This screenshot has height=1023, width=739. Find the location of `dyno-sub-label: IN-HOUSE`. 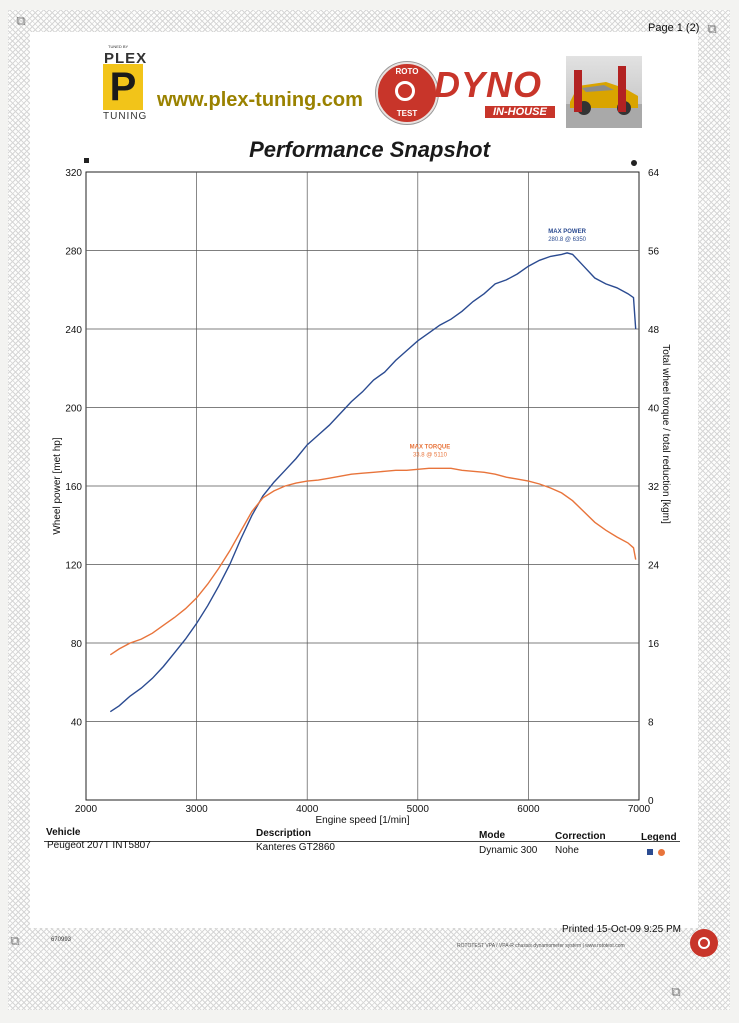

dyno-sub-label: IN-HOUSE is located at coordinates (520, 112).